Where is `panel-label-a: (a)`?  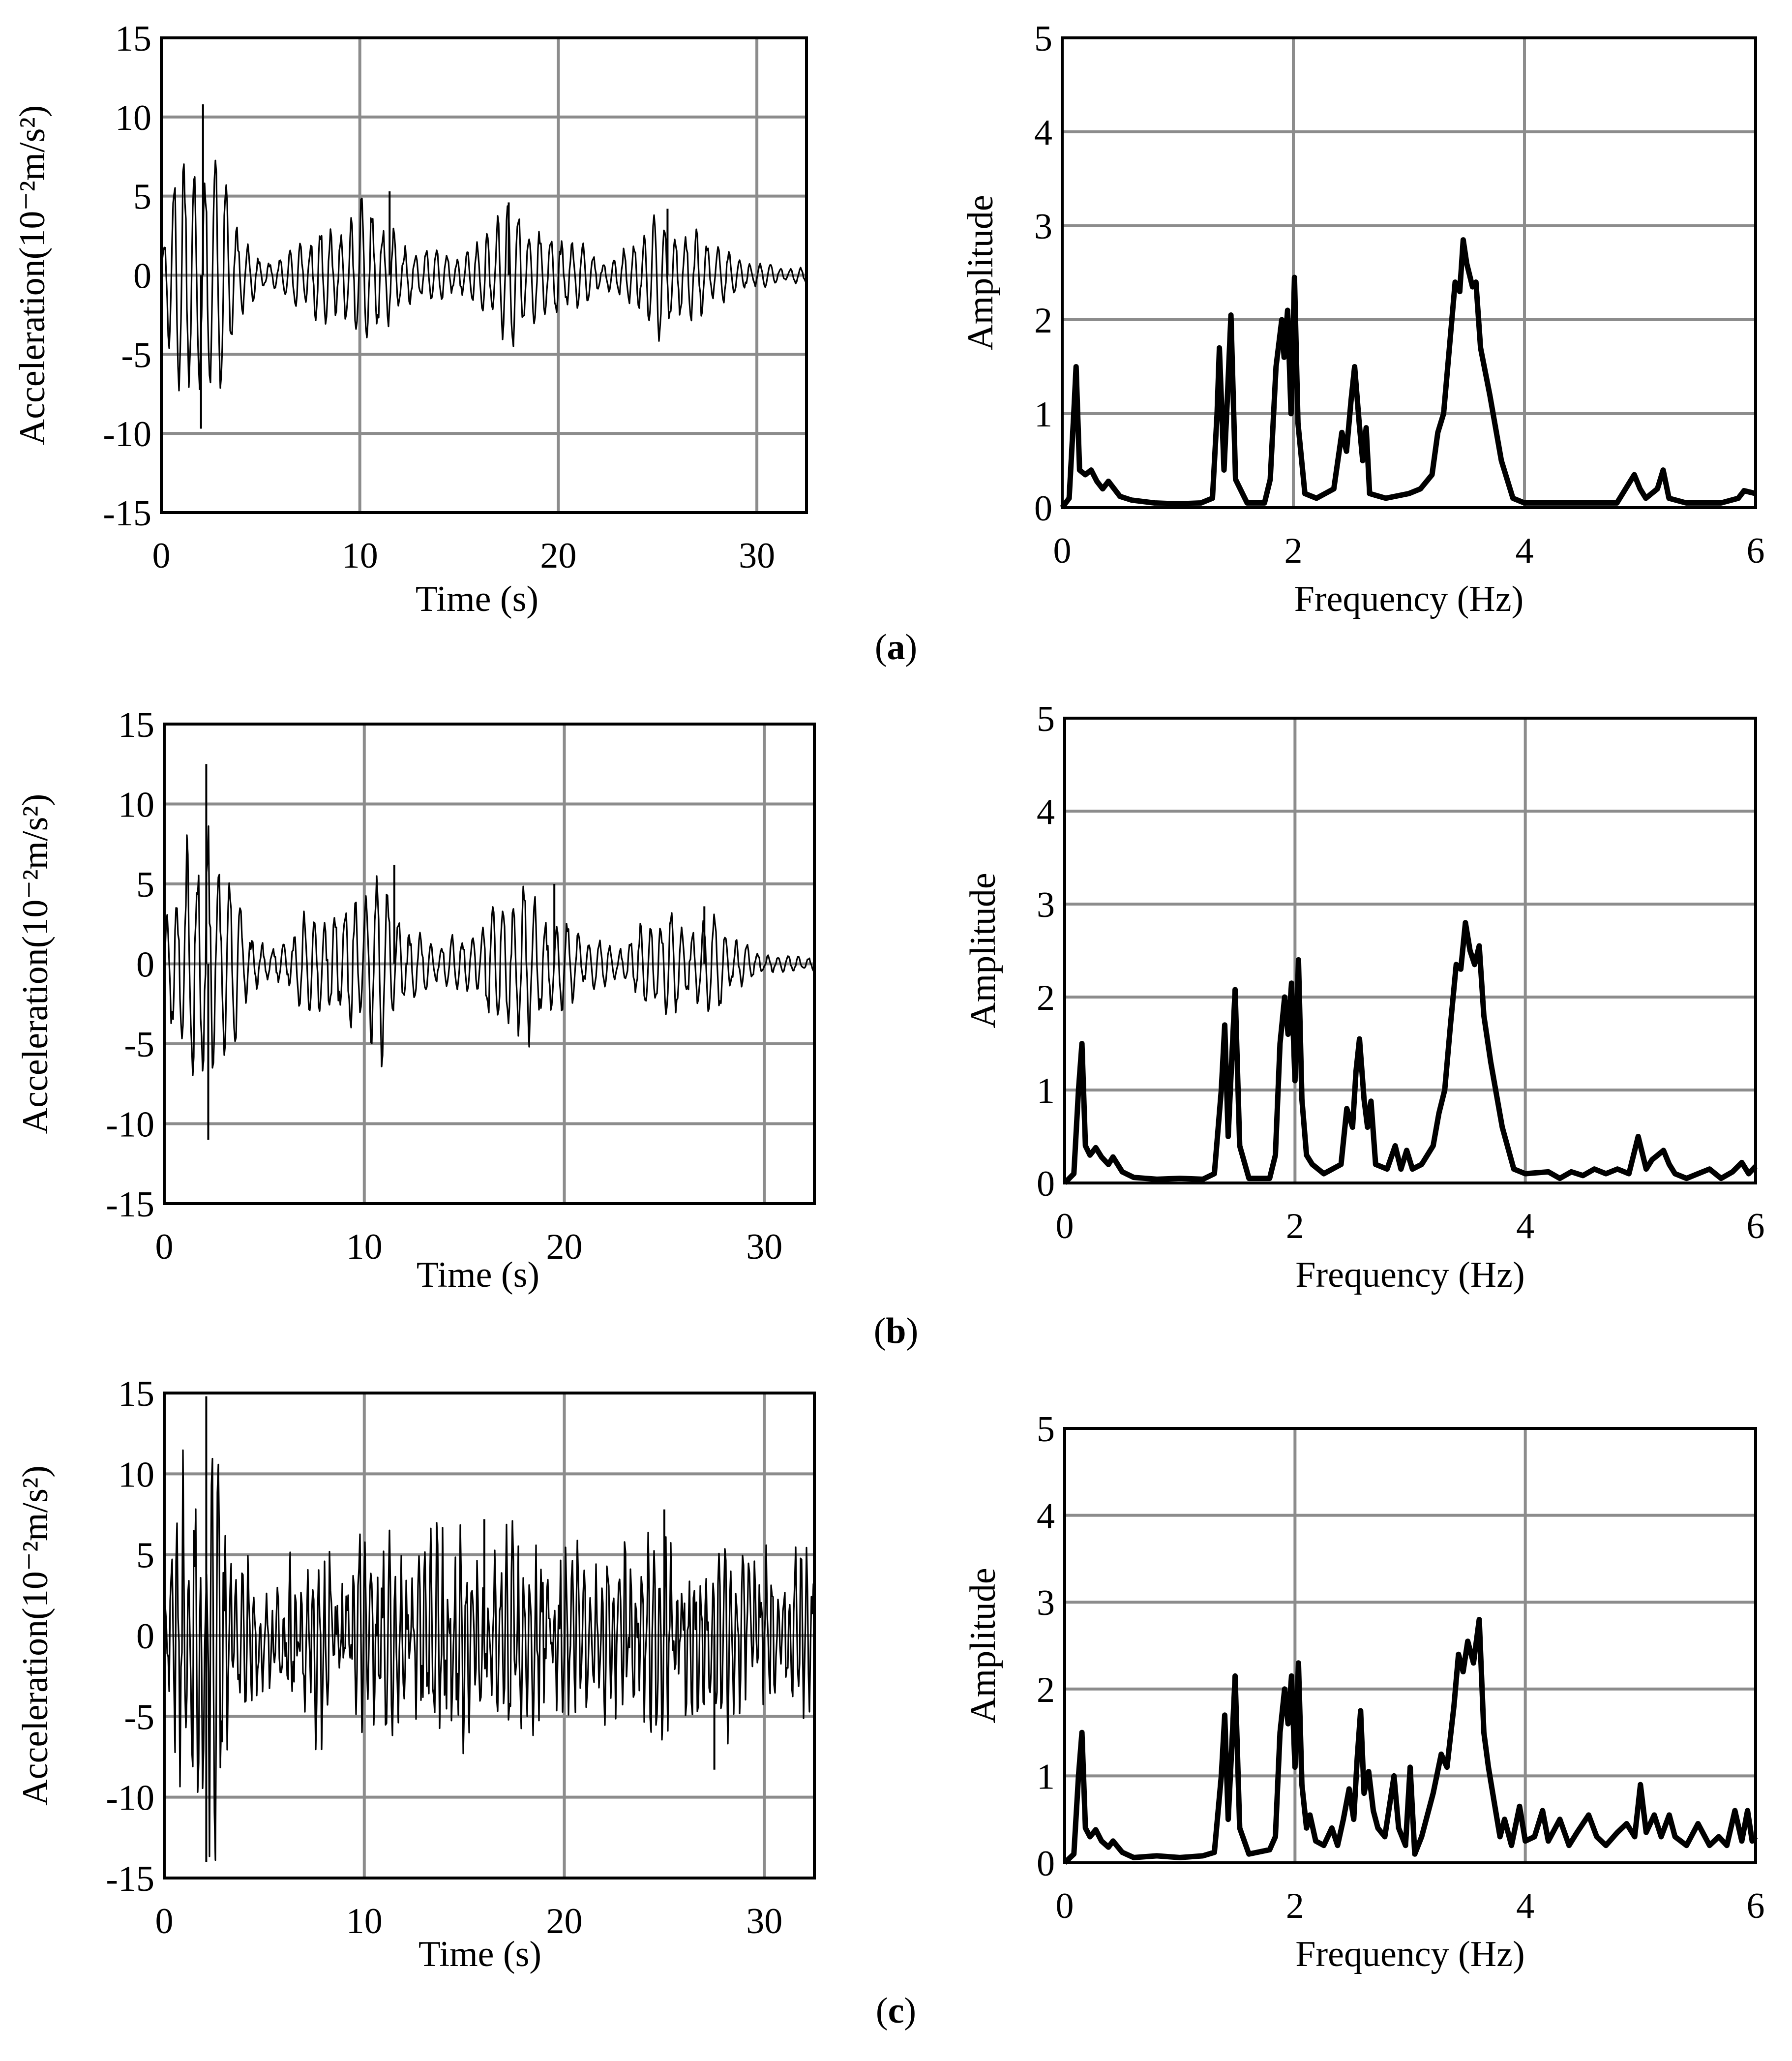 panel-label-a: (a) is located at coordinates (896, 647).